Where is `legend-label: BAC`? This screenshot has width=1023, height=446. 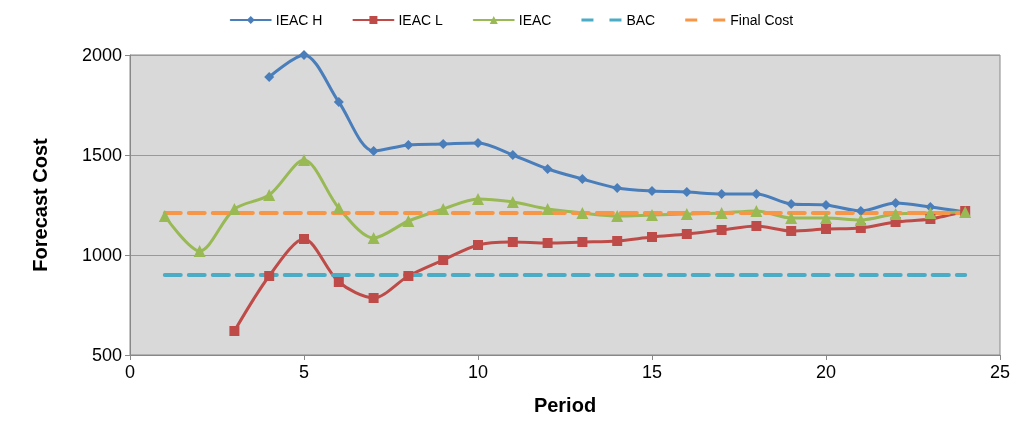 legend-label: BAC is located at coordinates (641, 20).